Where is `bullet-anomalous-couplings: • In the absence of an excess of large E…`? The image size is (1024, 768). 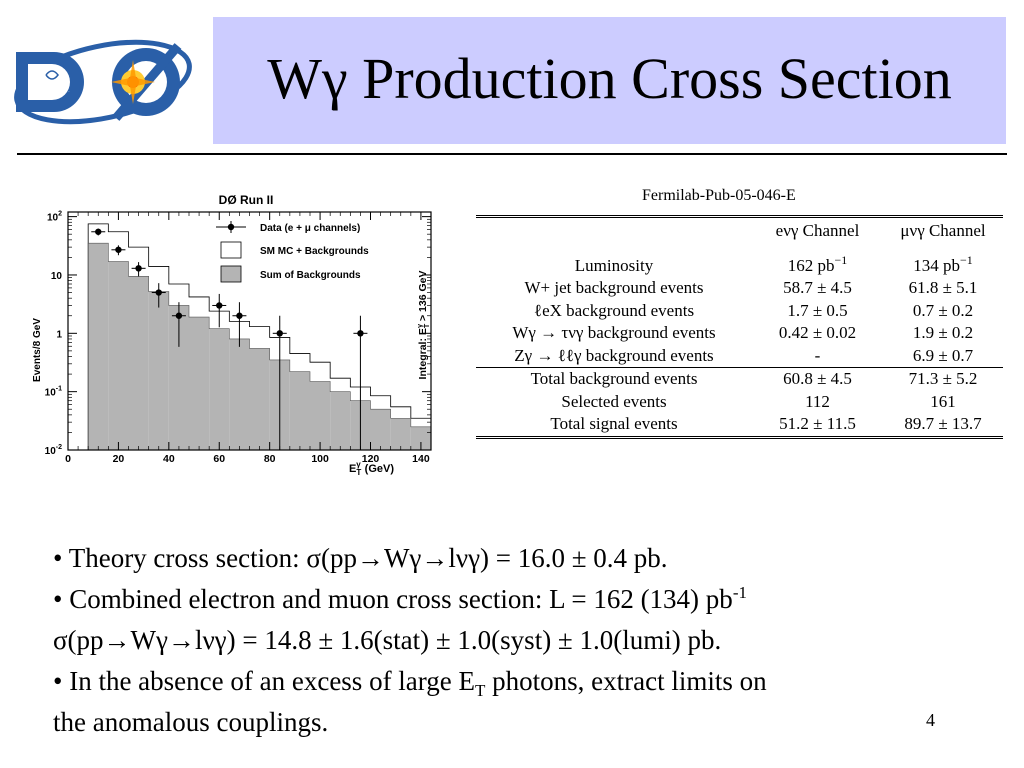
bullet-anomalous-couplings: • In the absence of an excess of large E… is located at coordinates (410, 683).